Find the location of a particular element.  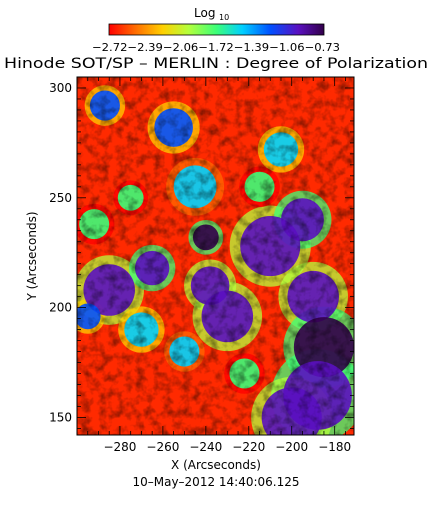

colorbar-tick-labels: −2.72−2.39−2.06−1.72−1.39−1.06−0.73 is located at coordinates (216, 47).